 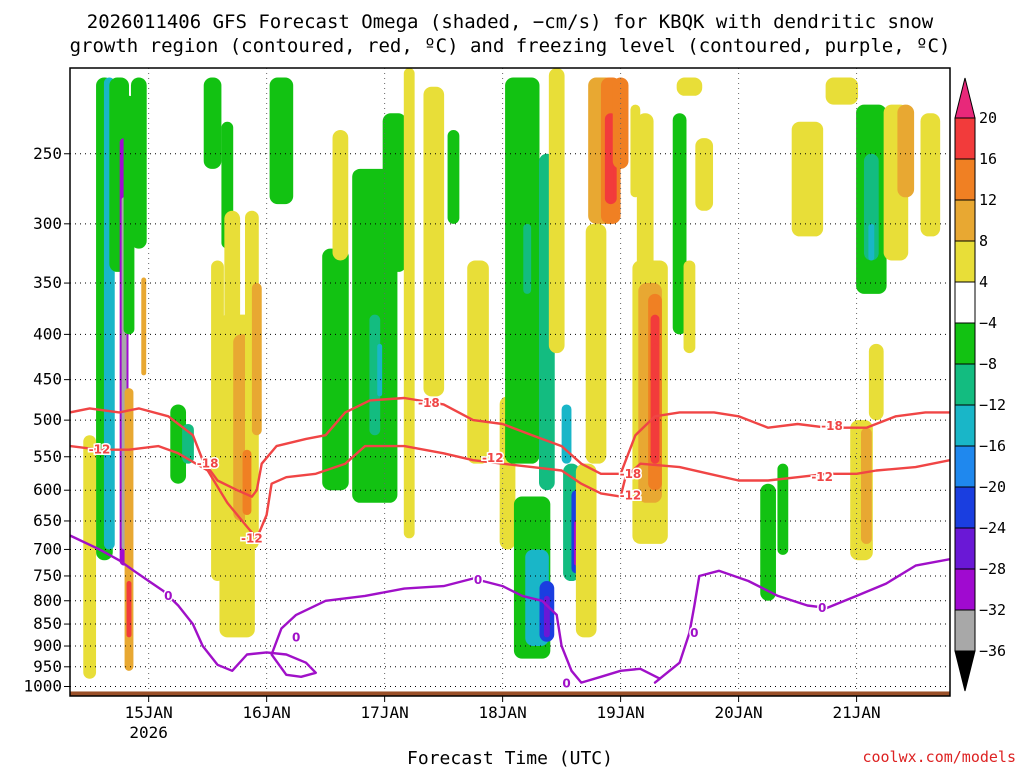 What do you see at coordinates (47, 623) in the screenshot?
I see `y-tick-label-850: 850` at bounding box center [47, 623].